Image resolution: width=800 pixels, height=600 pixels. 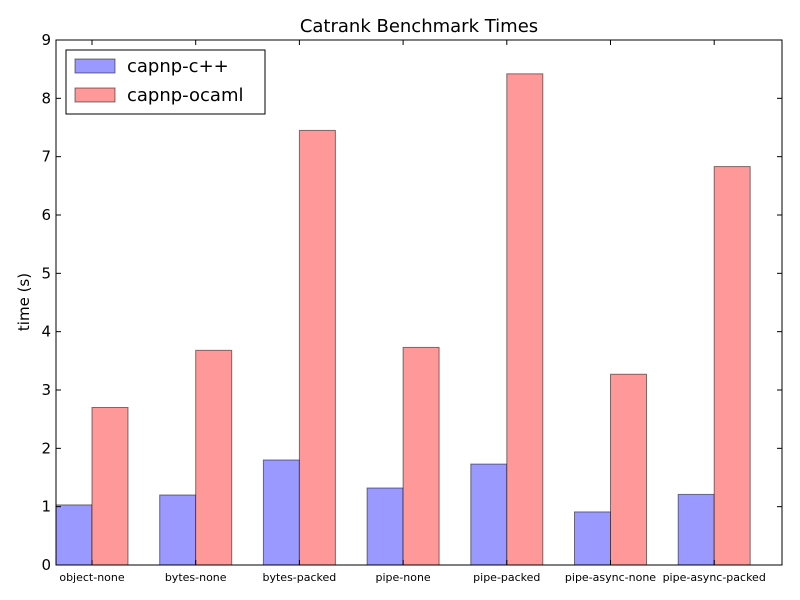 What do you see at coordinates (178, 530) in the screenshot?
I see `bar-capnp-cpp-bytes-none` at bounding box center [178, 530].